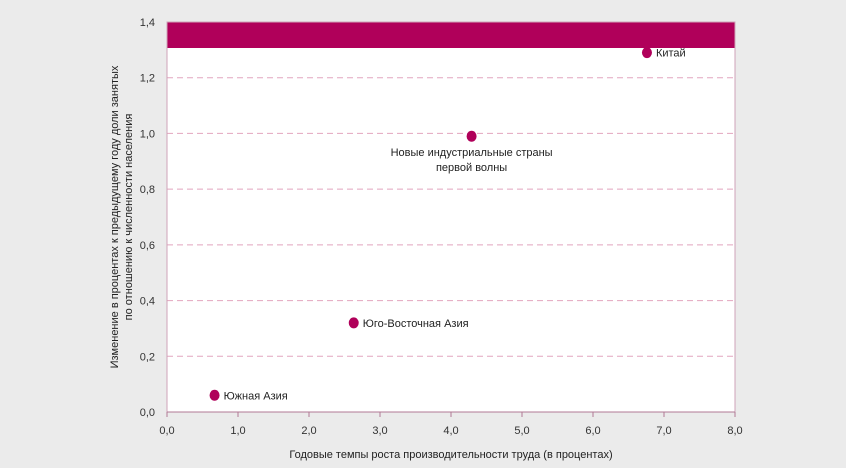  Describe the element at coordinates (379, 431) in the screenshot. I see `x-tick-label: 3,0` at that location.